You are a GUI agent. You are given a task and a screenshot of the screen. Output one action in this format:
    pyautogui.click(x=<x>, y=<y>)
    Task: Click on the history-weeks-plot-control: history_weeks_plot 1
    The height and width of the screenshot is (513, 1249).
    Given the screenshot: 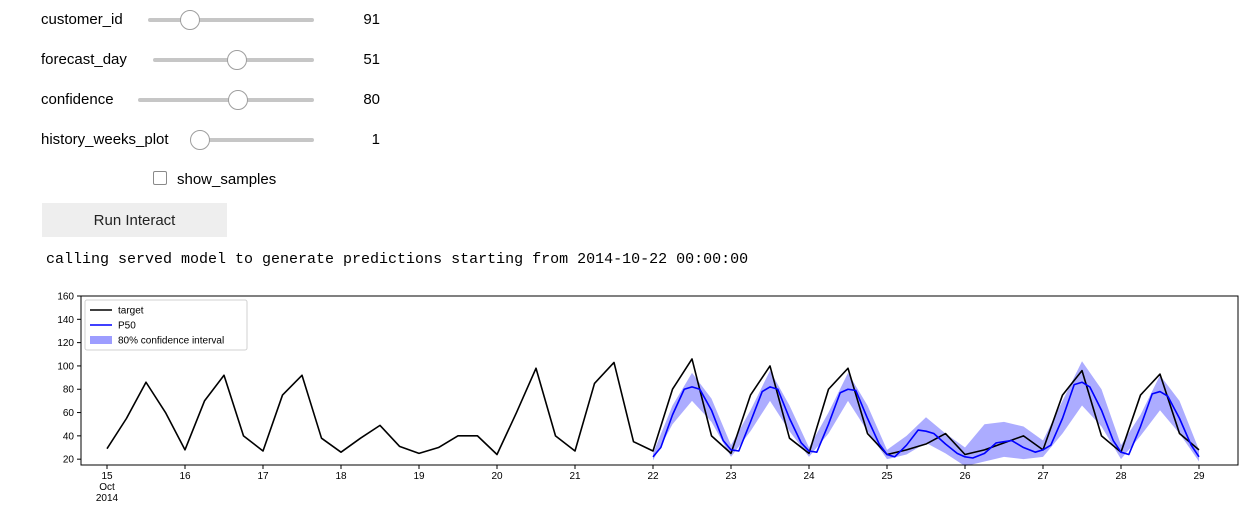 What is the action you would take?
    pyautogui.click(x=210, y=140)
    